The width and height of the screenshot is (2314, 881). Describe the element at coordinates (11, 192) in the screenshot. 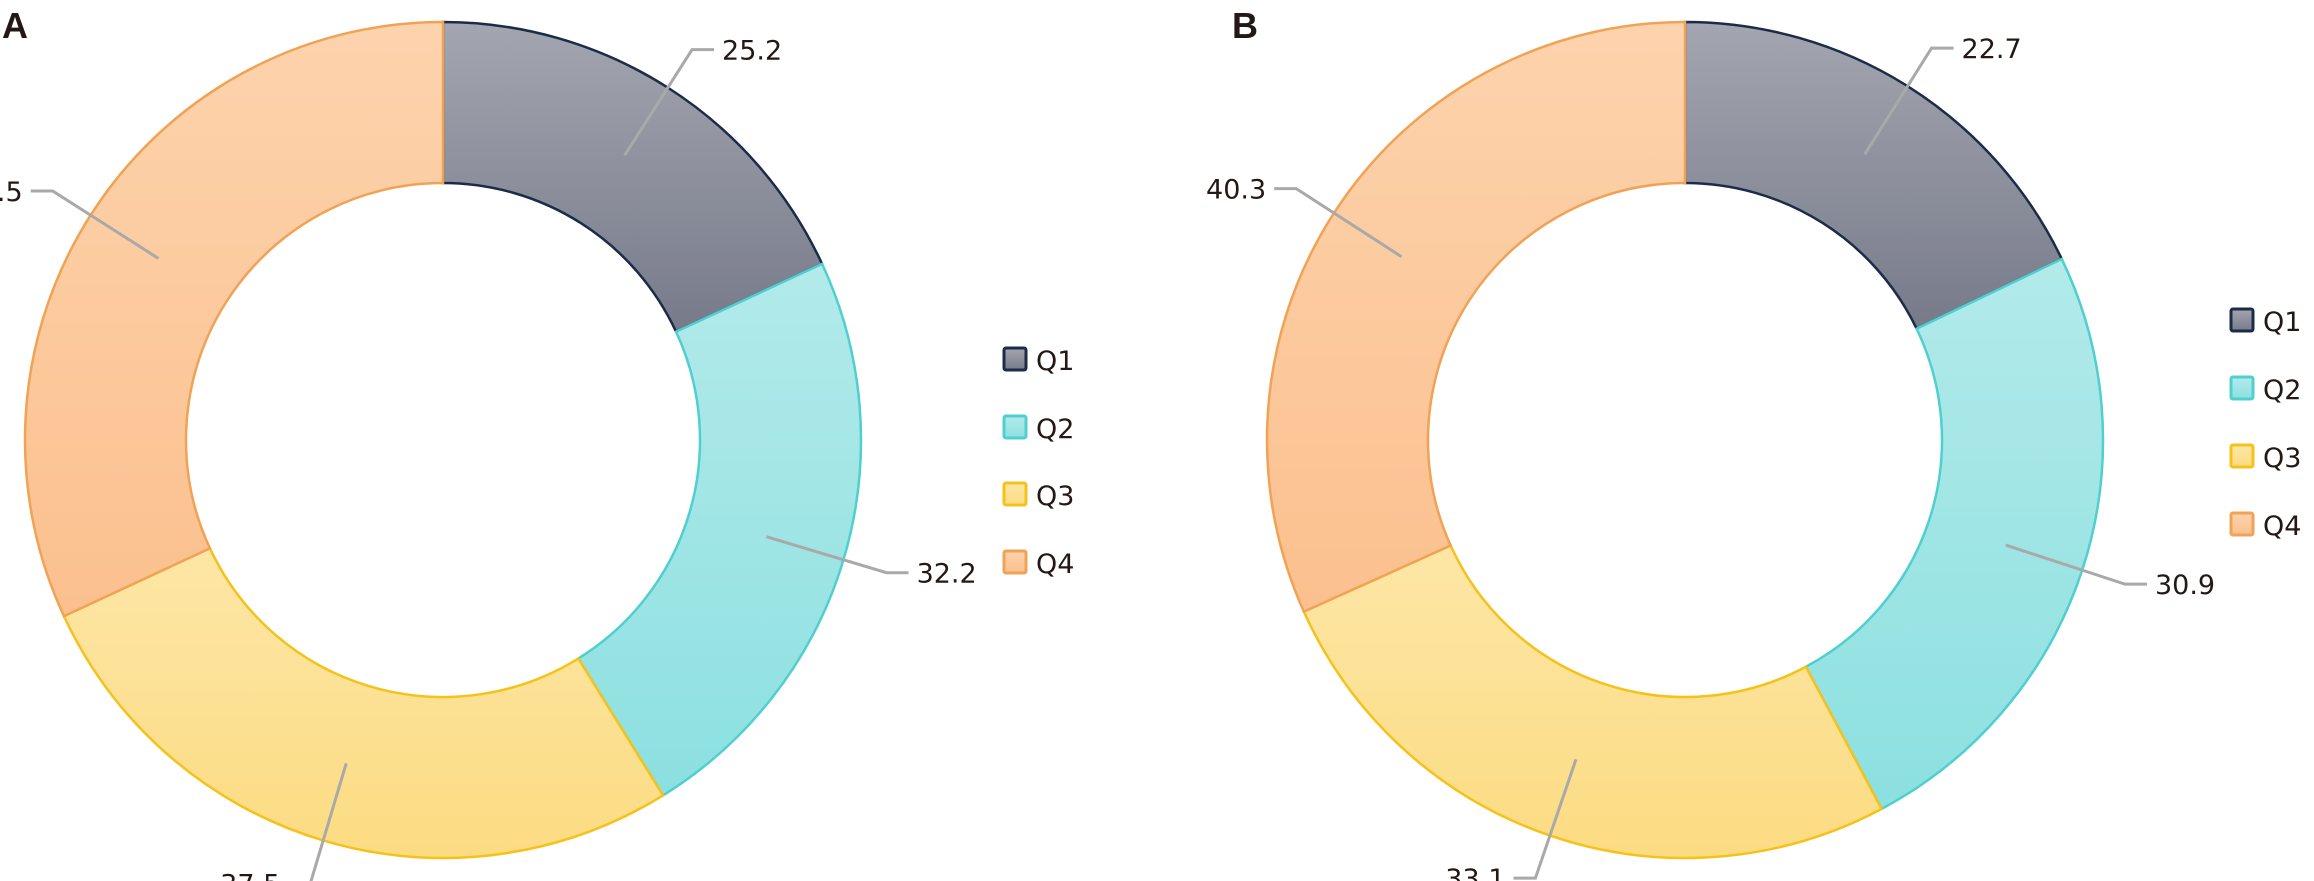

I see `data-label-q4: 44.5` at that location.